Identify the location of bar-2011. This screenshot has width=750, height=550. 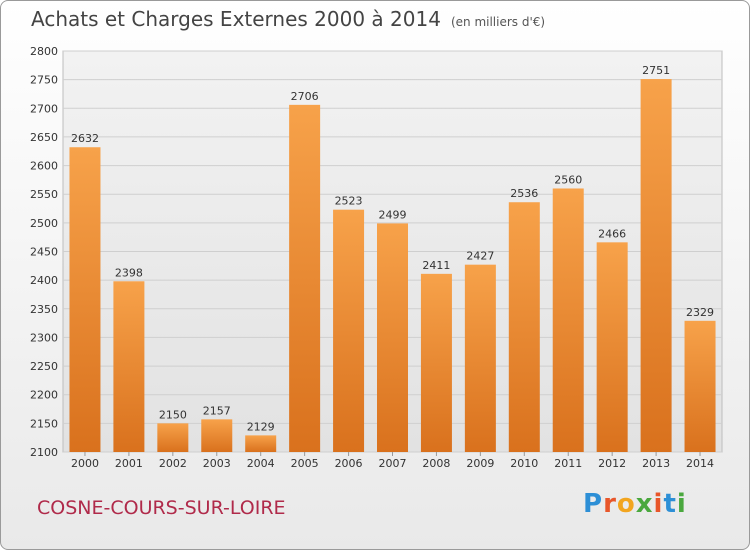
(568, 320).